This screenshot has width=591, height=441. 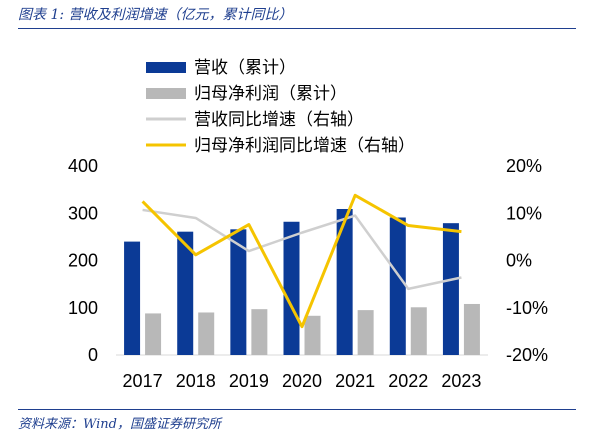 I want to click on right-axis-tick-label: 10%, so click(x=524, y=213).